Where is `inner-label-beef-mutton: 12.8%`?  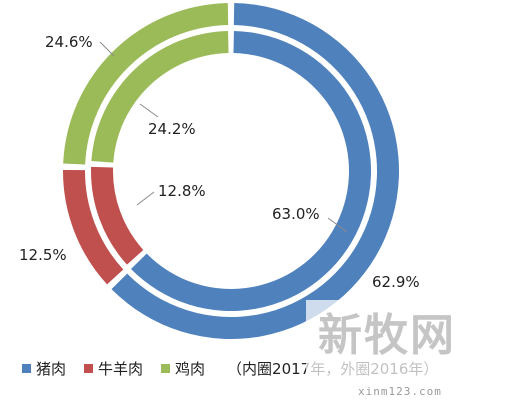 inner-label-beef-mutton: 12.8% is located at coordinates (182, 191).